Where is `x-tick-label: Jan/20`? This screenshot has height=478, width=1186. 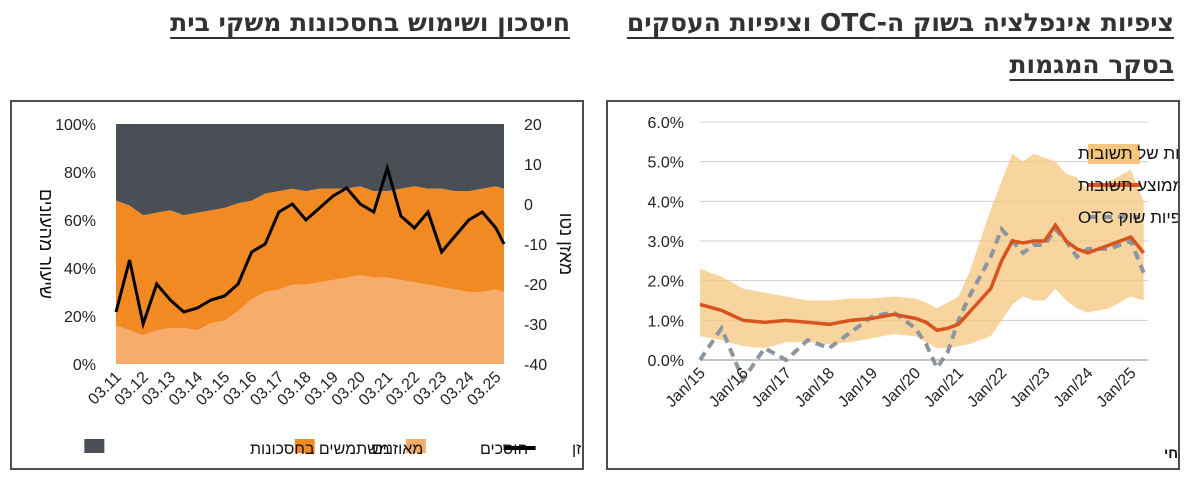
x-tick-label: Jan/20 is located at coordinates (901, 388).